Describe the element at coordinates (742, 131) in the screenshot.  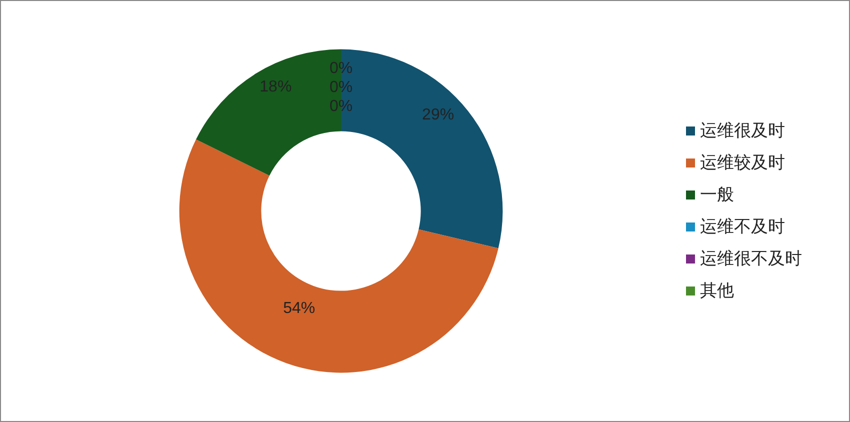
I see `legend-label: 运维很及时` at that location.